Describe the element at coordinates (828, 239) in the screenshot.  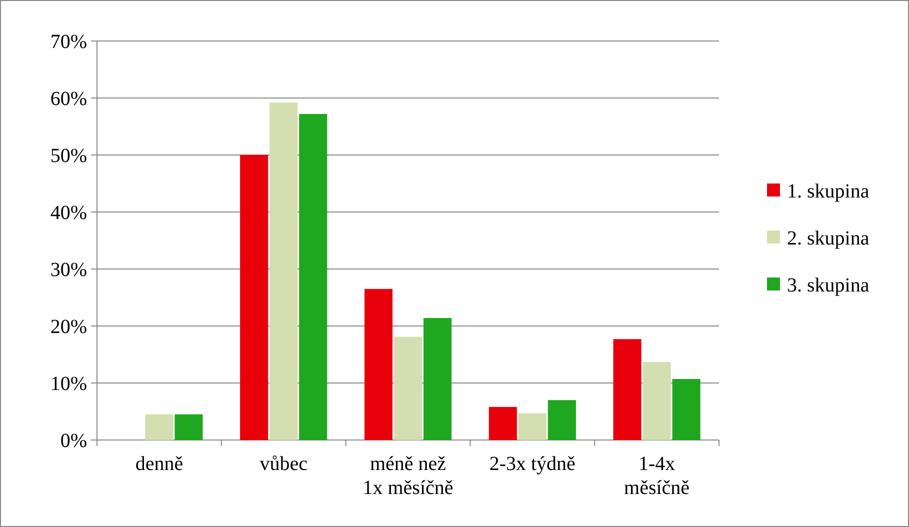
I see `legend-label: 2. skupina` at that location.